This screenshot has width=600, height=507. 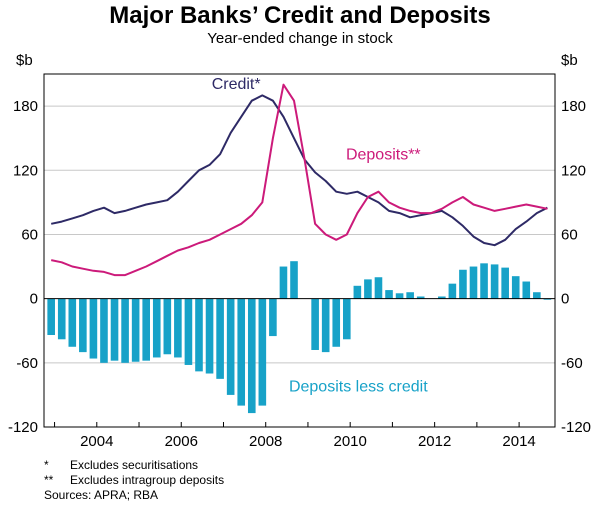 What do you see at coordinates (265, 441) in the screenshot?
I see `x-tick-label: 2008` at bounding box center [265, 441].